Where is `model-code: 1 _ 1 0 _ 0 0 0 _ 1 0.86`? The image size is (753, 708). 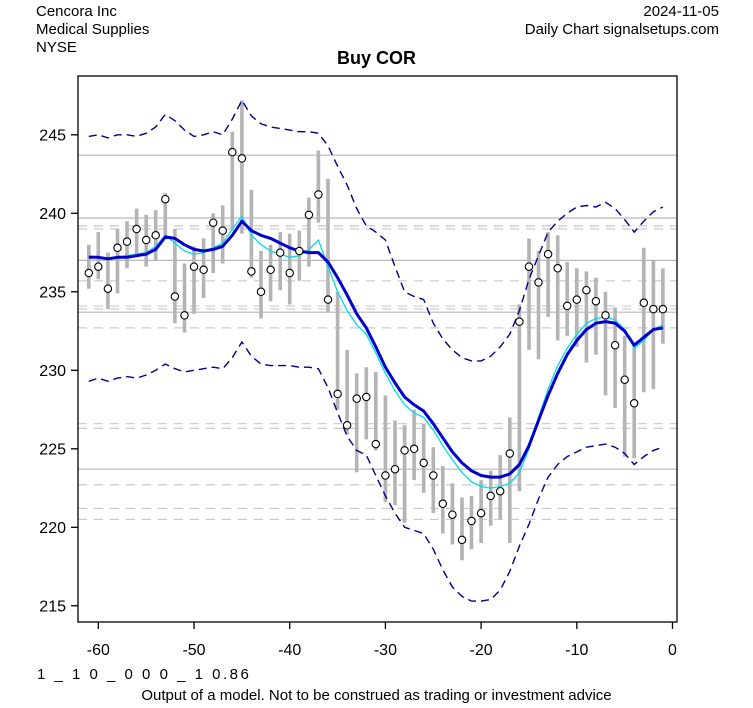
model-code: 1 _ 1 0 _ 0 0 0 _ 1 0.86 is located at coordinates (144, 674).